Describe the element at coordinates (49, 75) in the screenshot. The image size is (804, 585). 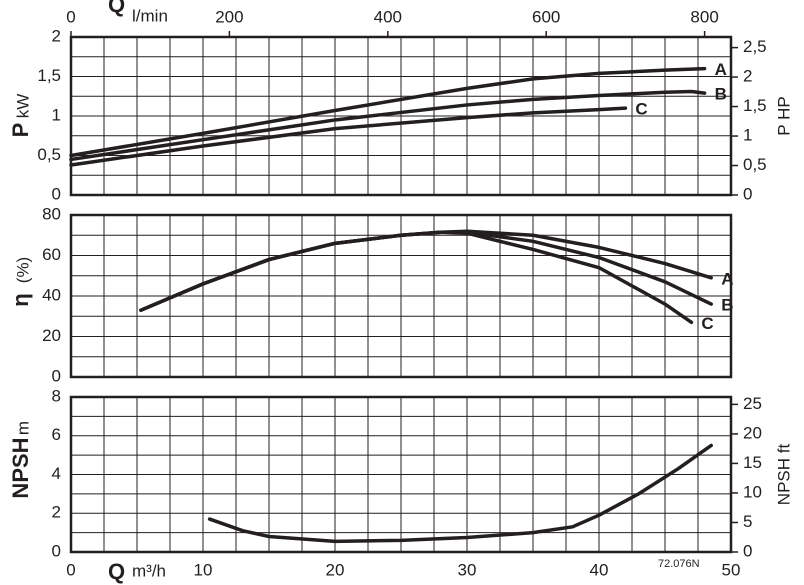
I see `y-tick-label: 1,5` at that location.